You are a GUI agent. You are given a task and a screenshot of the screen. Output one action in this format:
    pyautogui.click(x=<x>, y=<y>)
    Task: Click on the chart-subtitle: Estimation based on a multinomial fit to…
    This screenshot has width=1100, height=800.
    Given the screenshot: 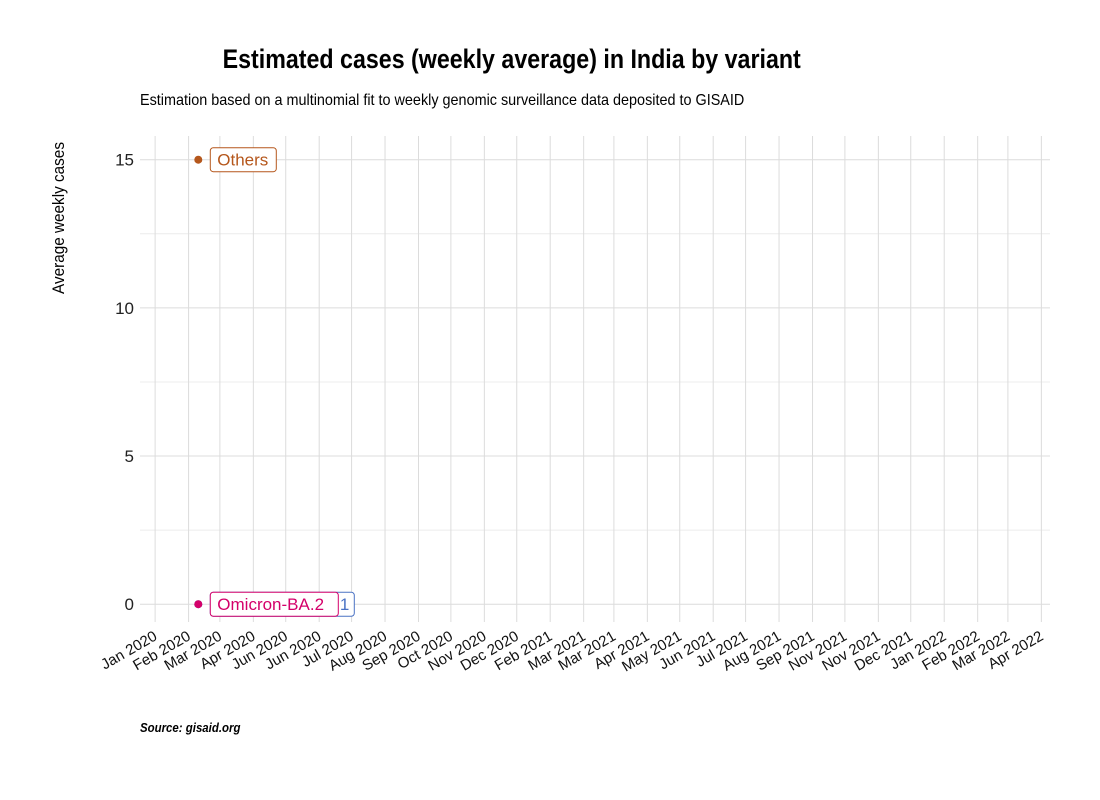 What is the action you would take?
    pyautogui.click(x=442, y=100)
    